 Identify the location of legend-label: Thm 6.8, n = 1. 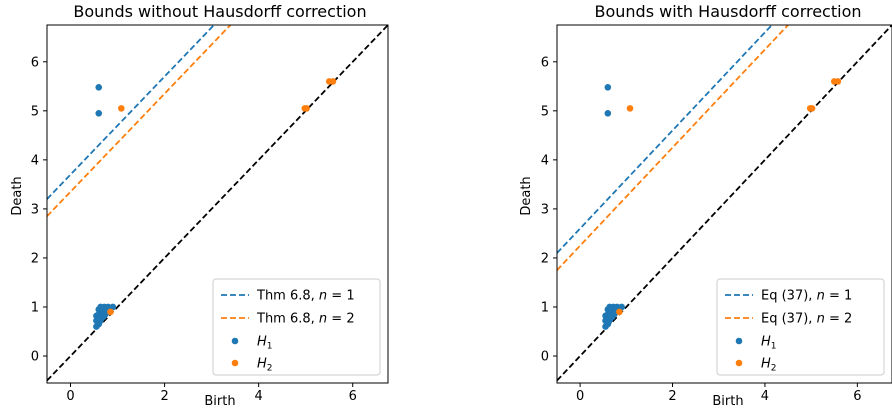
(305, 296).